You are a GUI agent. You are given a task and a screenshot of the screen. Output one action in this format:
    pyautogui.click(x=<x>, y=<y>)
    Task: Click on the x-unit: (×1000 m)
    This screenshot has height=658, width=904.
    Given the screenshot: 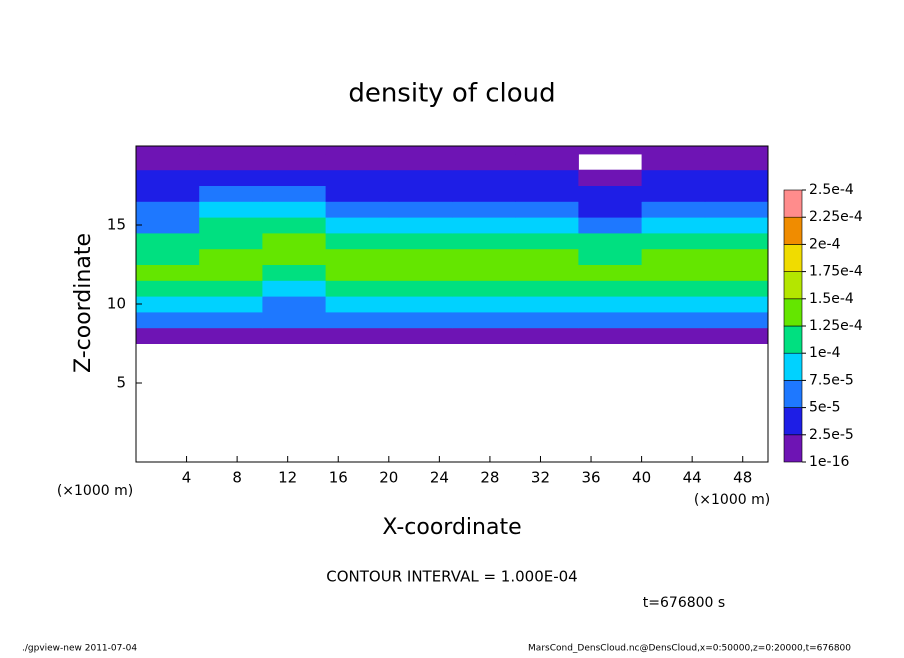 What is the action you would take?
    pyautogui.click(x=732, y=500)
    